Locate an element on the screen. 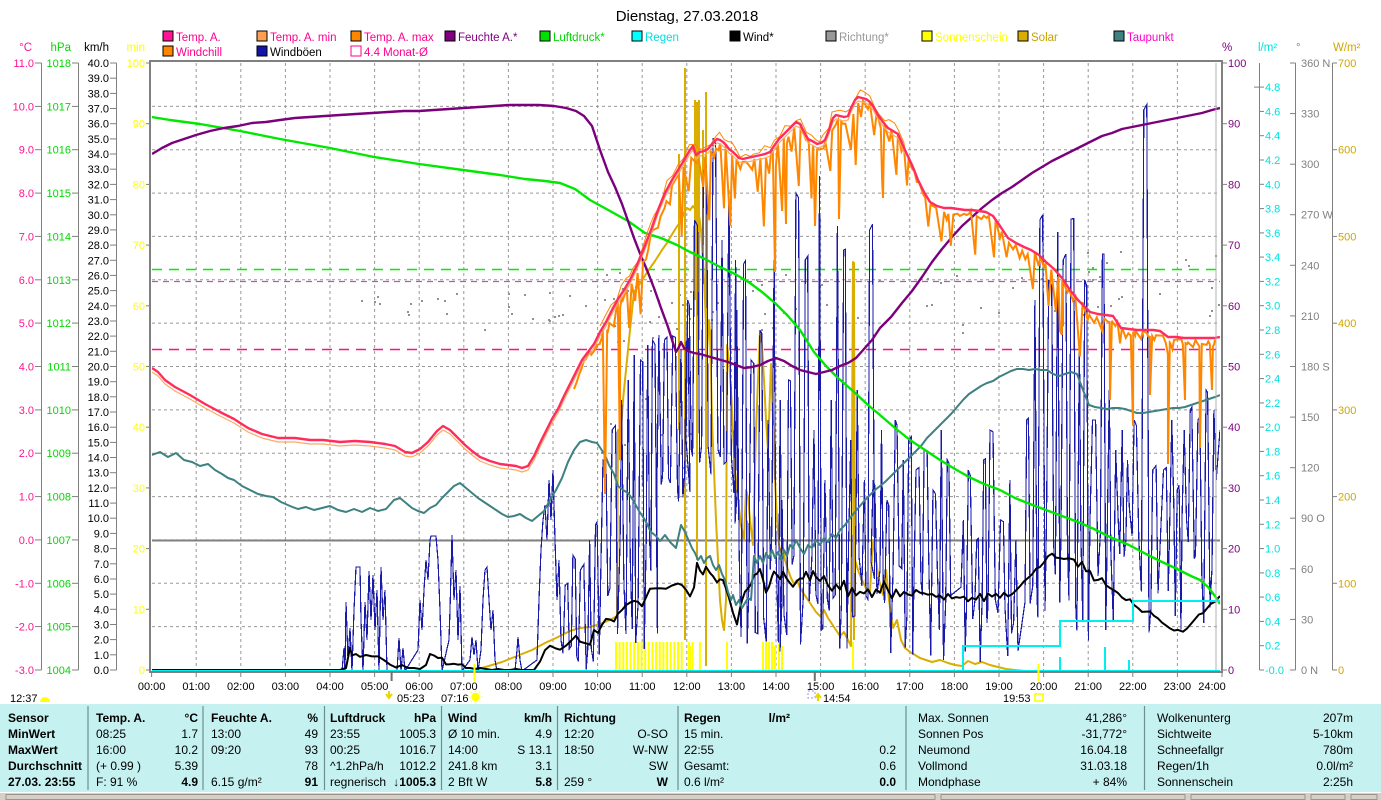 This screenshot has width=1381, height=800. svg-text: 24.0 is located at coordinates (98, 307).